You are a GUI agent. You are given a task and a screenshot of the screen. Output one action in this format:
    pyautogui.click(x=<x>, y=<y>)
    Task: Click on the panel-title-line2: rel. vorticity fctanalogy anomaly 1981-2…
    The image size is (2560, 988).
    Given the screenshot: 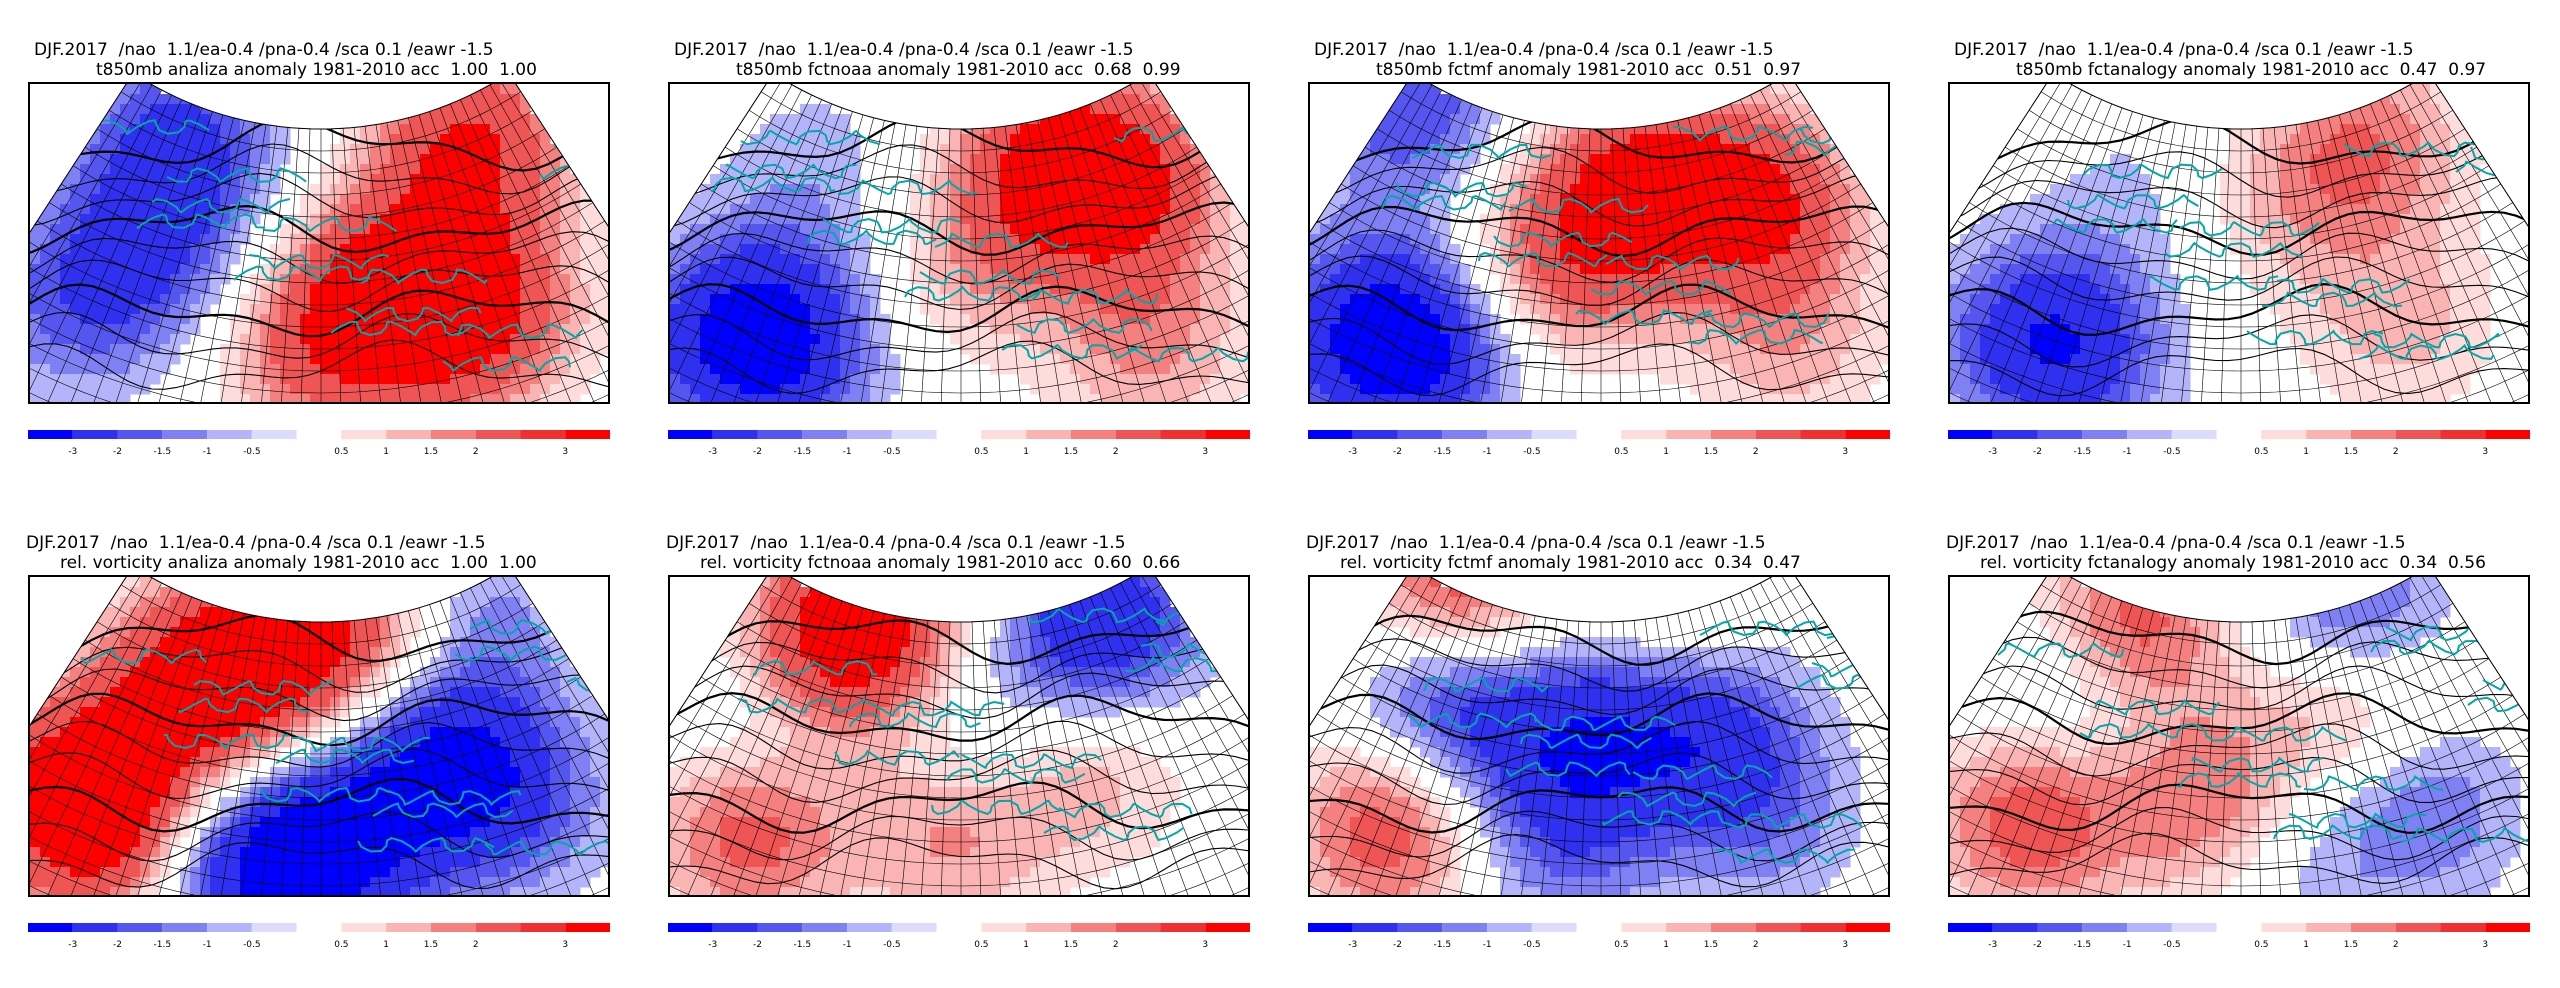 What is the action you would take?
    pyautogui.click(x=2233, y=563)
    